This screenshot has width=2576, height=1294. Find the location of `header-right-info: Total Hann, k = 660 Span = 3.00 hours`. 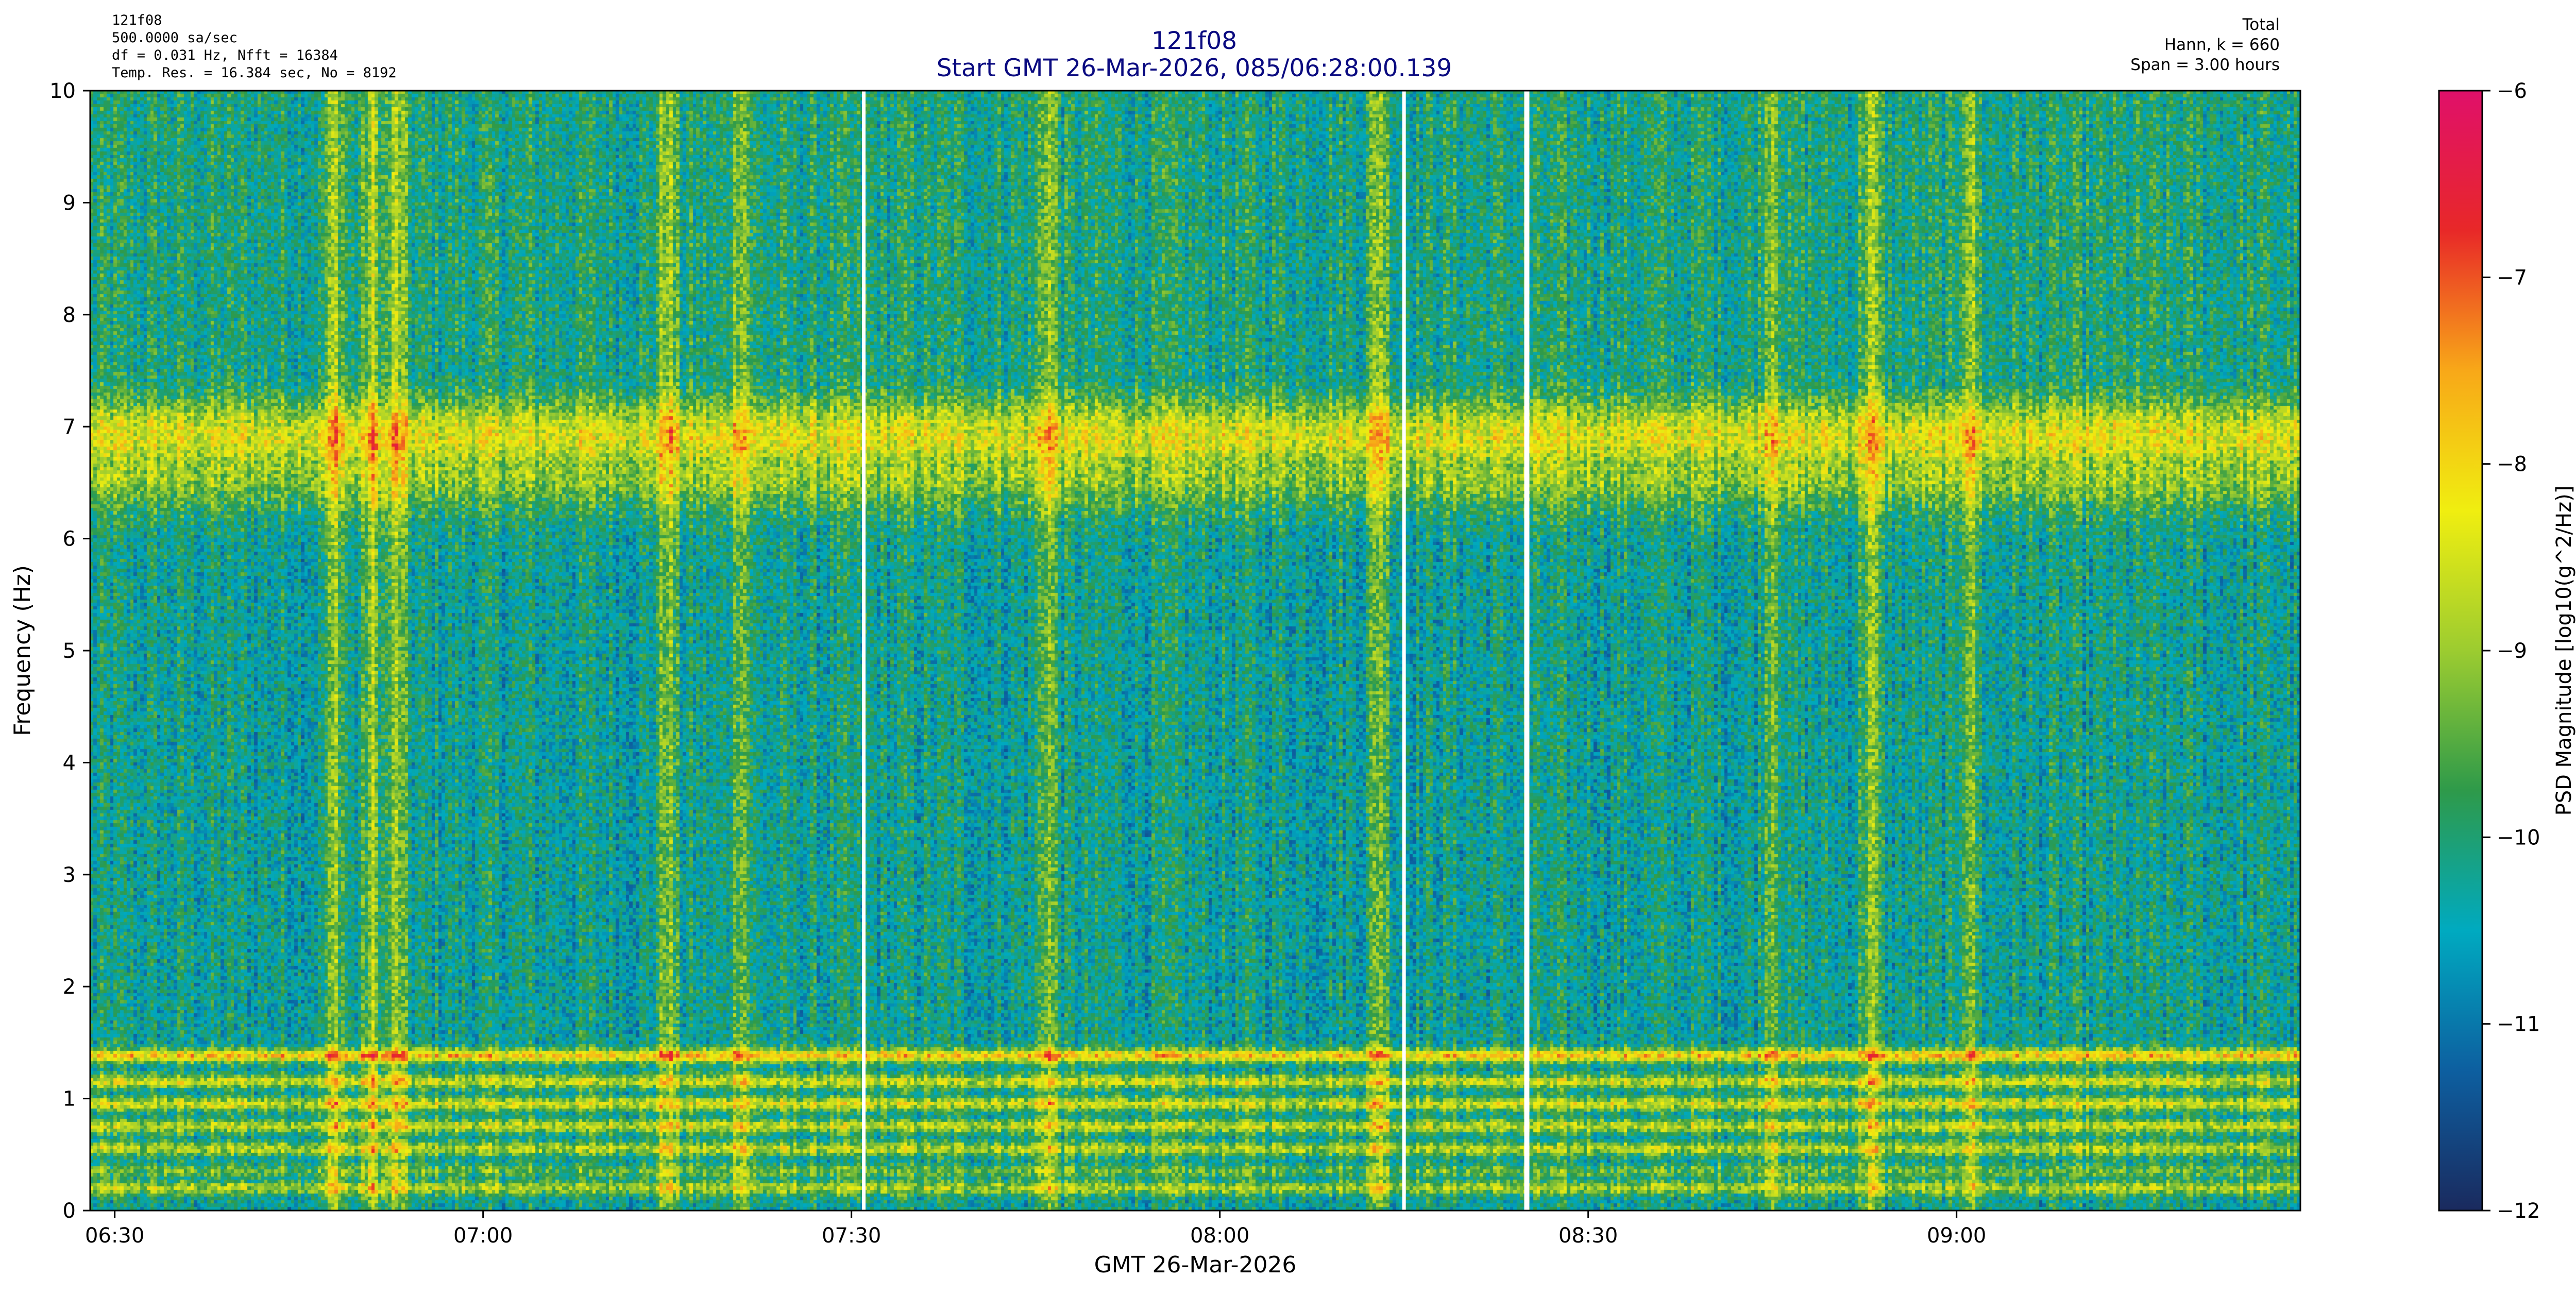

header-right-info: Total Hann, k = 660 Span = 3.00 hours is located at coordinates (2205, 44).